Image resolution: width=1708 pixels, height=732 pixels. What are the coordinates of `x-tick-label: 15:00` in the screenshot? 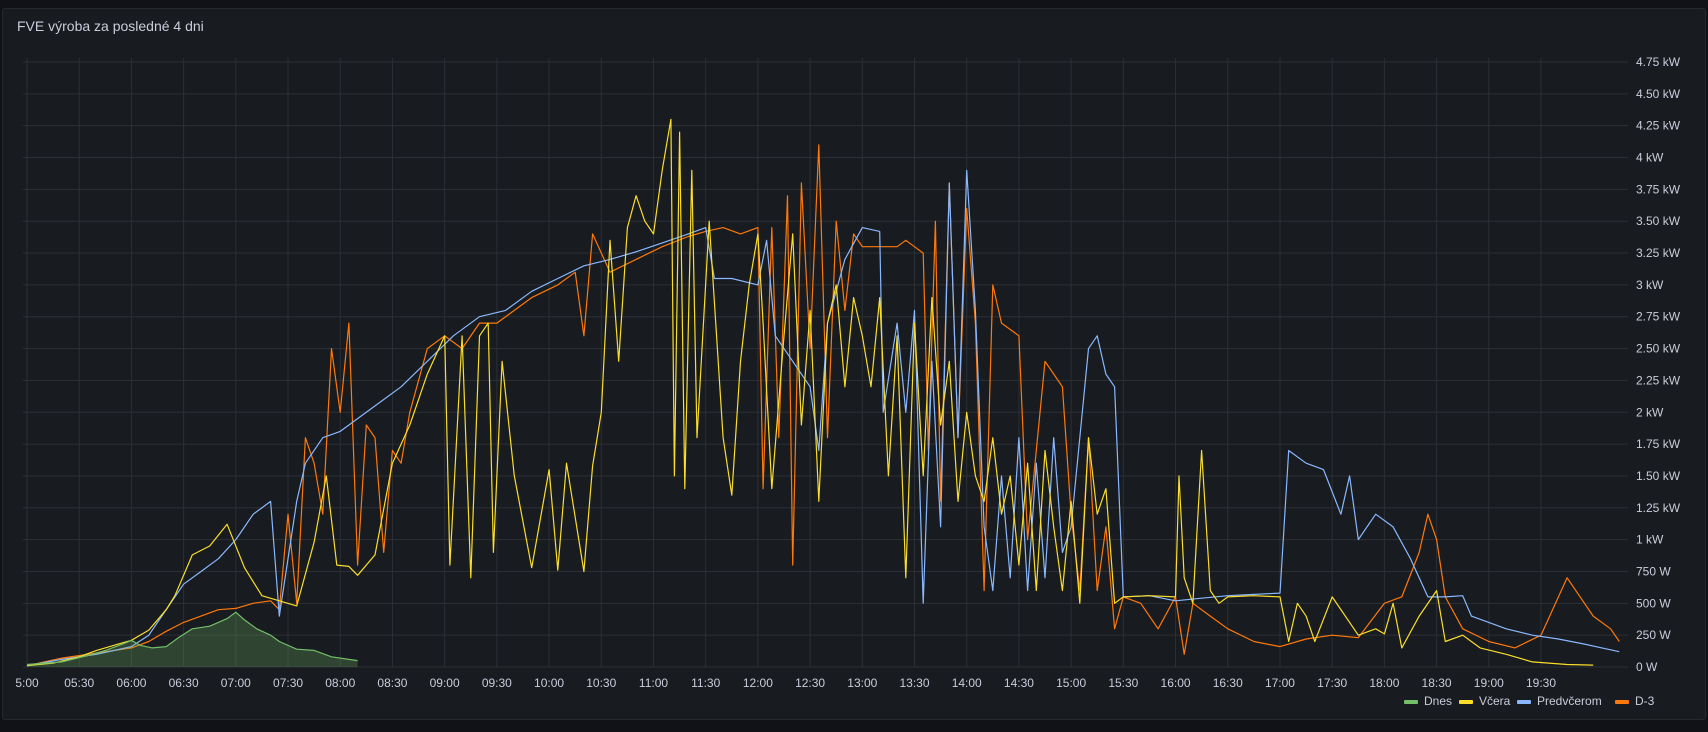 It's located at (1071, 683).